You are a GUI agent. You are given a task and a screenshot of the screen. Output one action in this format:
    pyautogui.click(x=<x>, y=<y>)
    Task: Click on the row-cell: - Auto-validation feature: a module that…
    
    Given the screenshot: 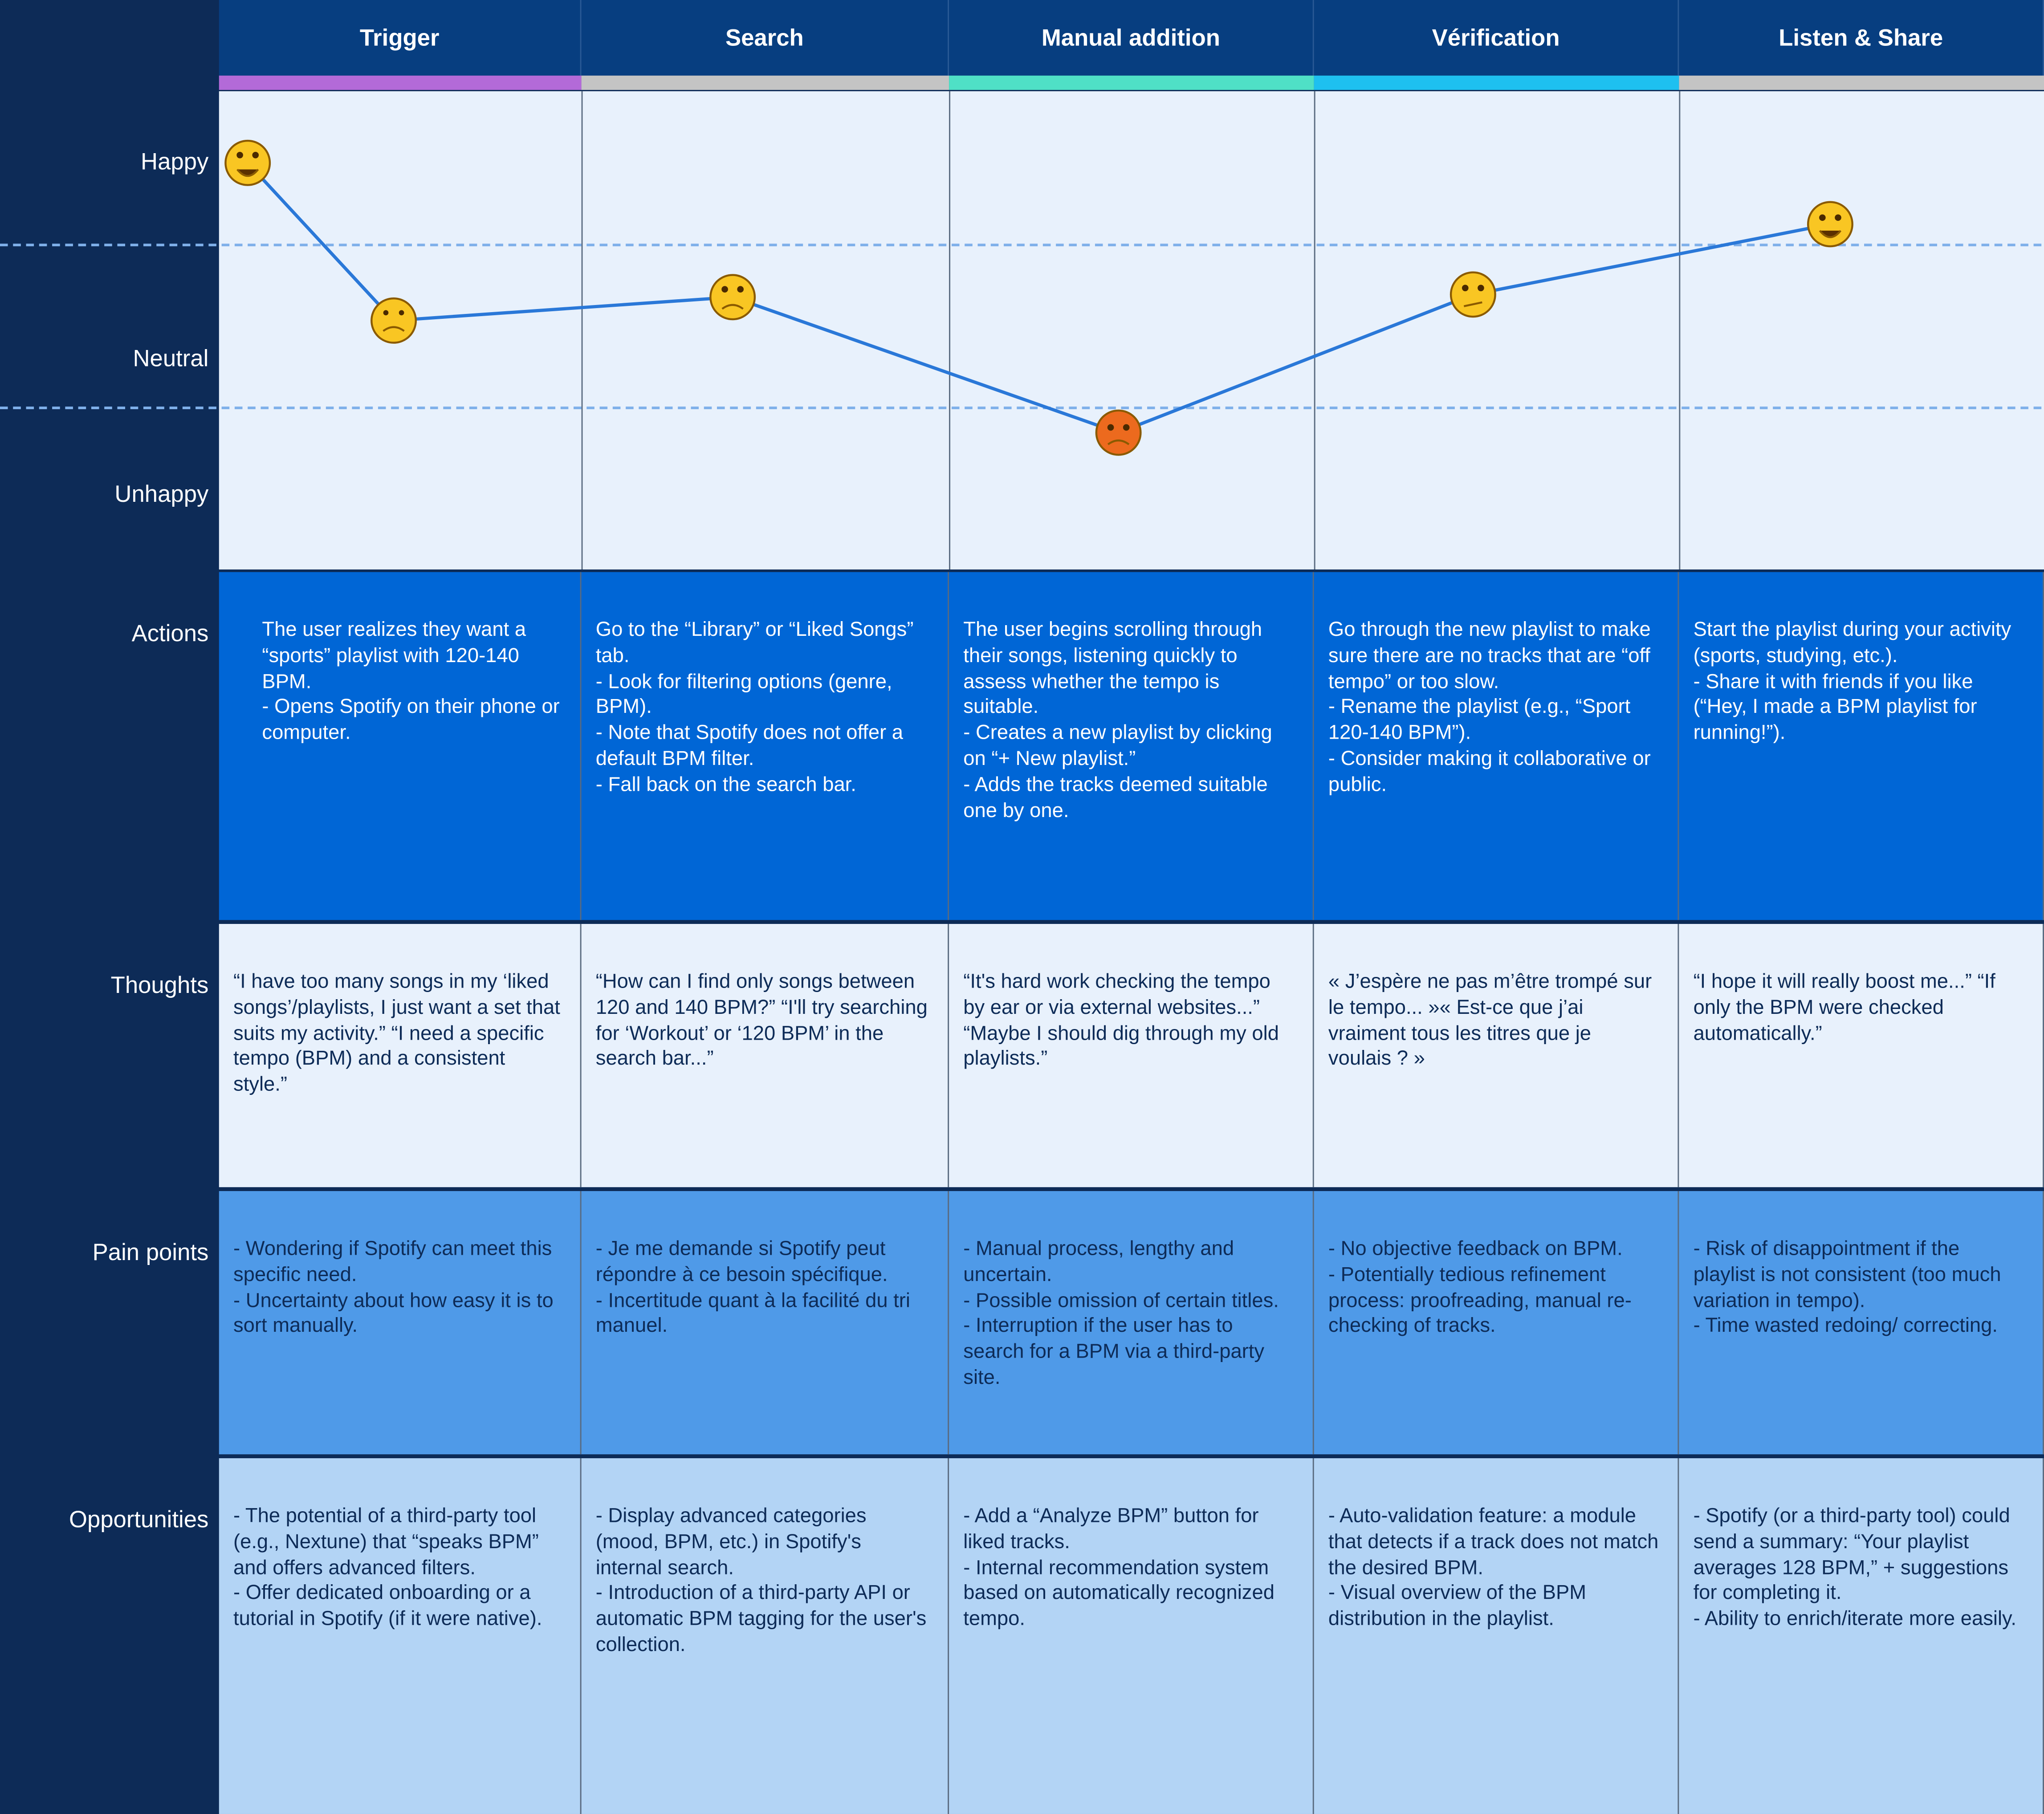 What is the action you would take?
    pyautogui.click(x=1497, y=1636)
    